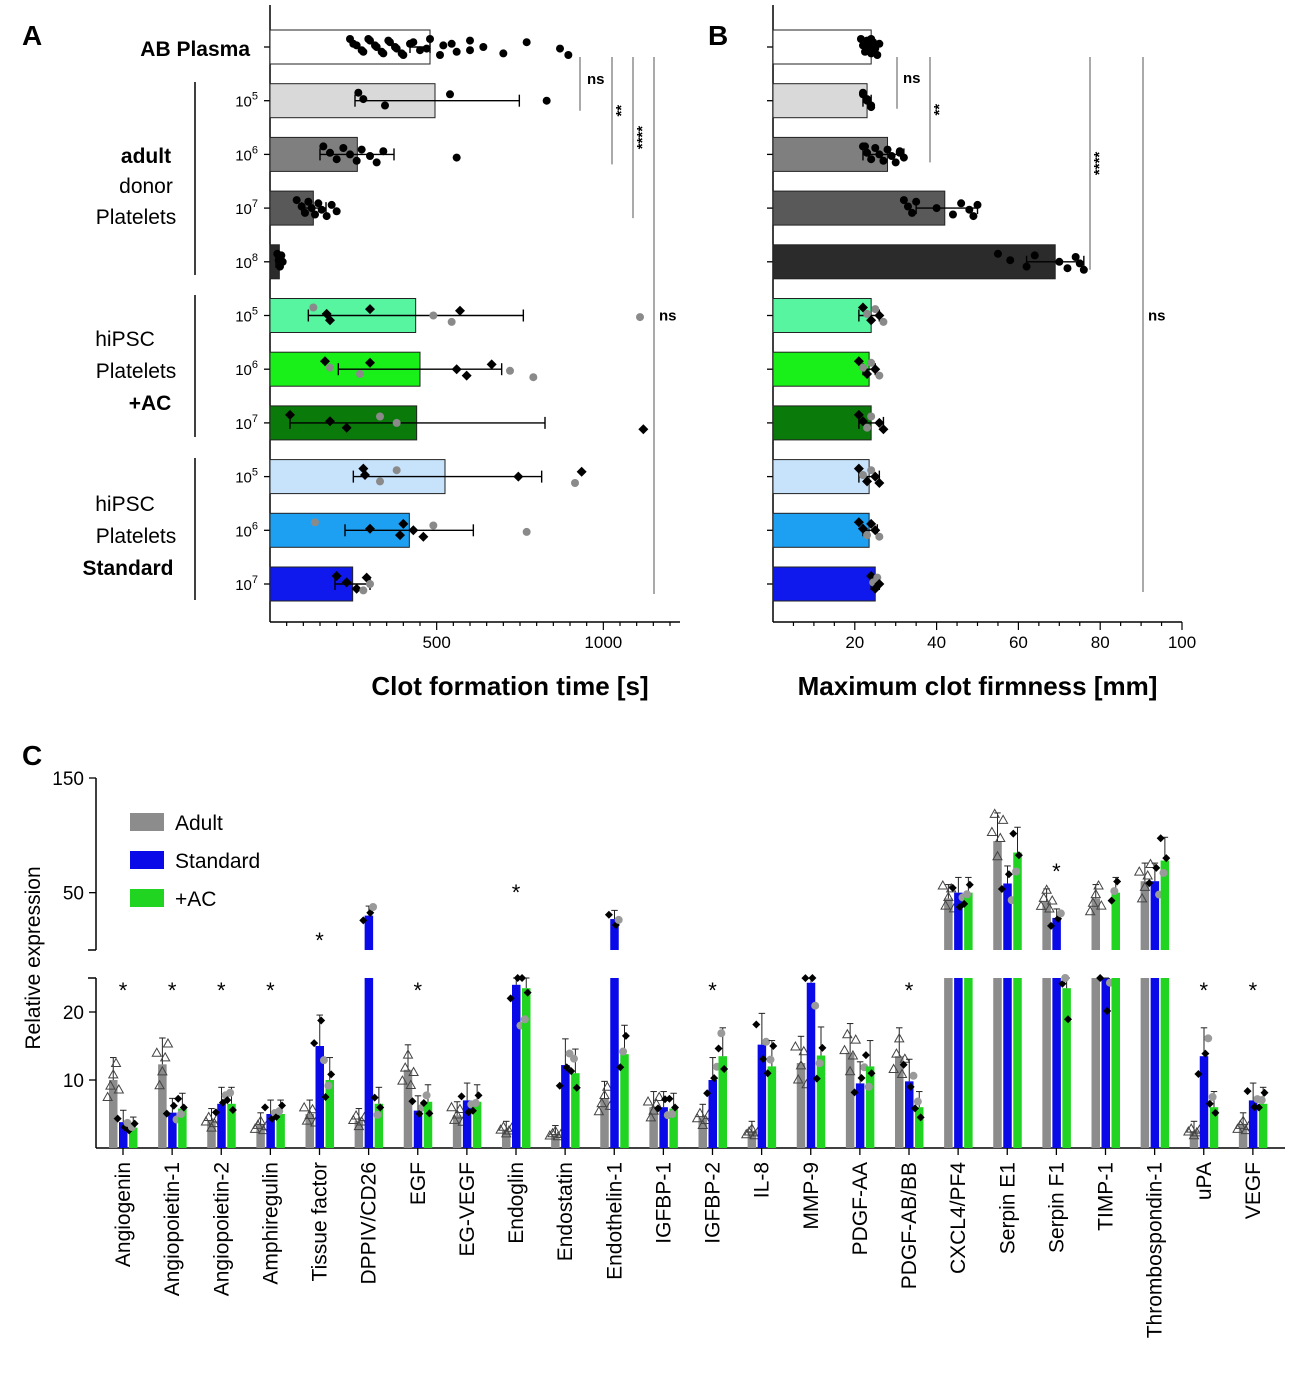  Describe the element at coordinates (246, 316) in the screenshot. I see `y-tick-label: 10⁵` at that location.